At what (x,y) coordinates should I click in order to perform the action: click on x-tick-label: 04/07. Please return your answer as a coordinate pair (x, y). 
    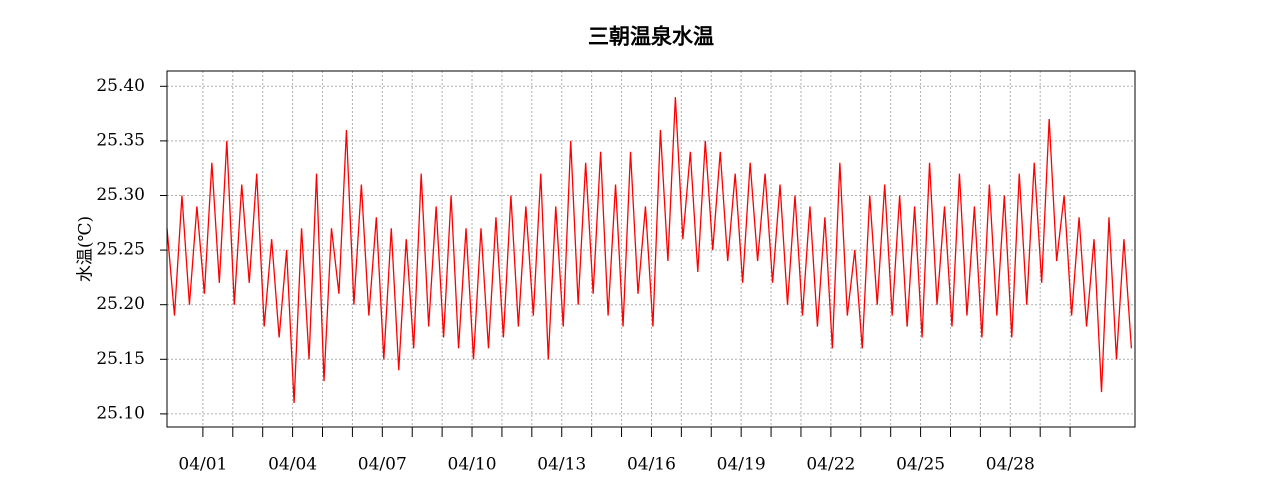
    Looking at the image, I should click on (382, 465).